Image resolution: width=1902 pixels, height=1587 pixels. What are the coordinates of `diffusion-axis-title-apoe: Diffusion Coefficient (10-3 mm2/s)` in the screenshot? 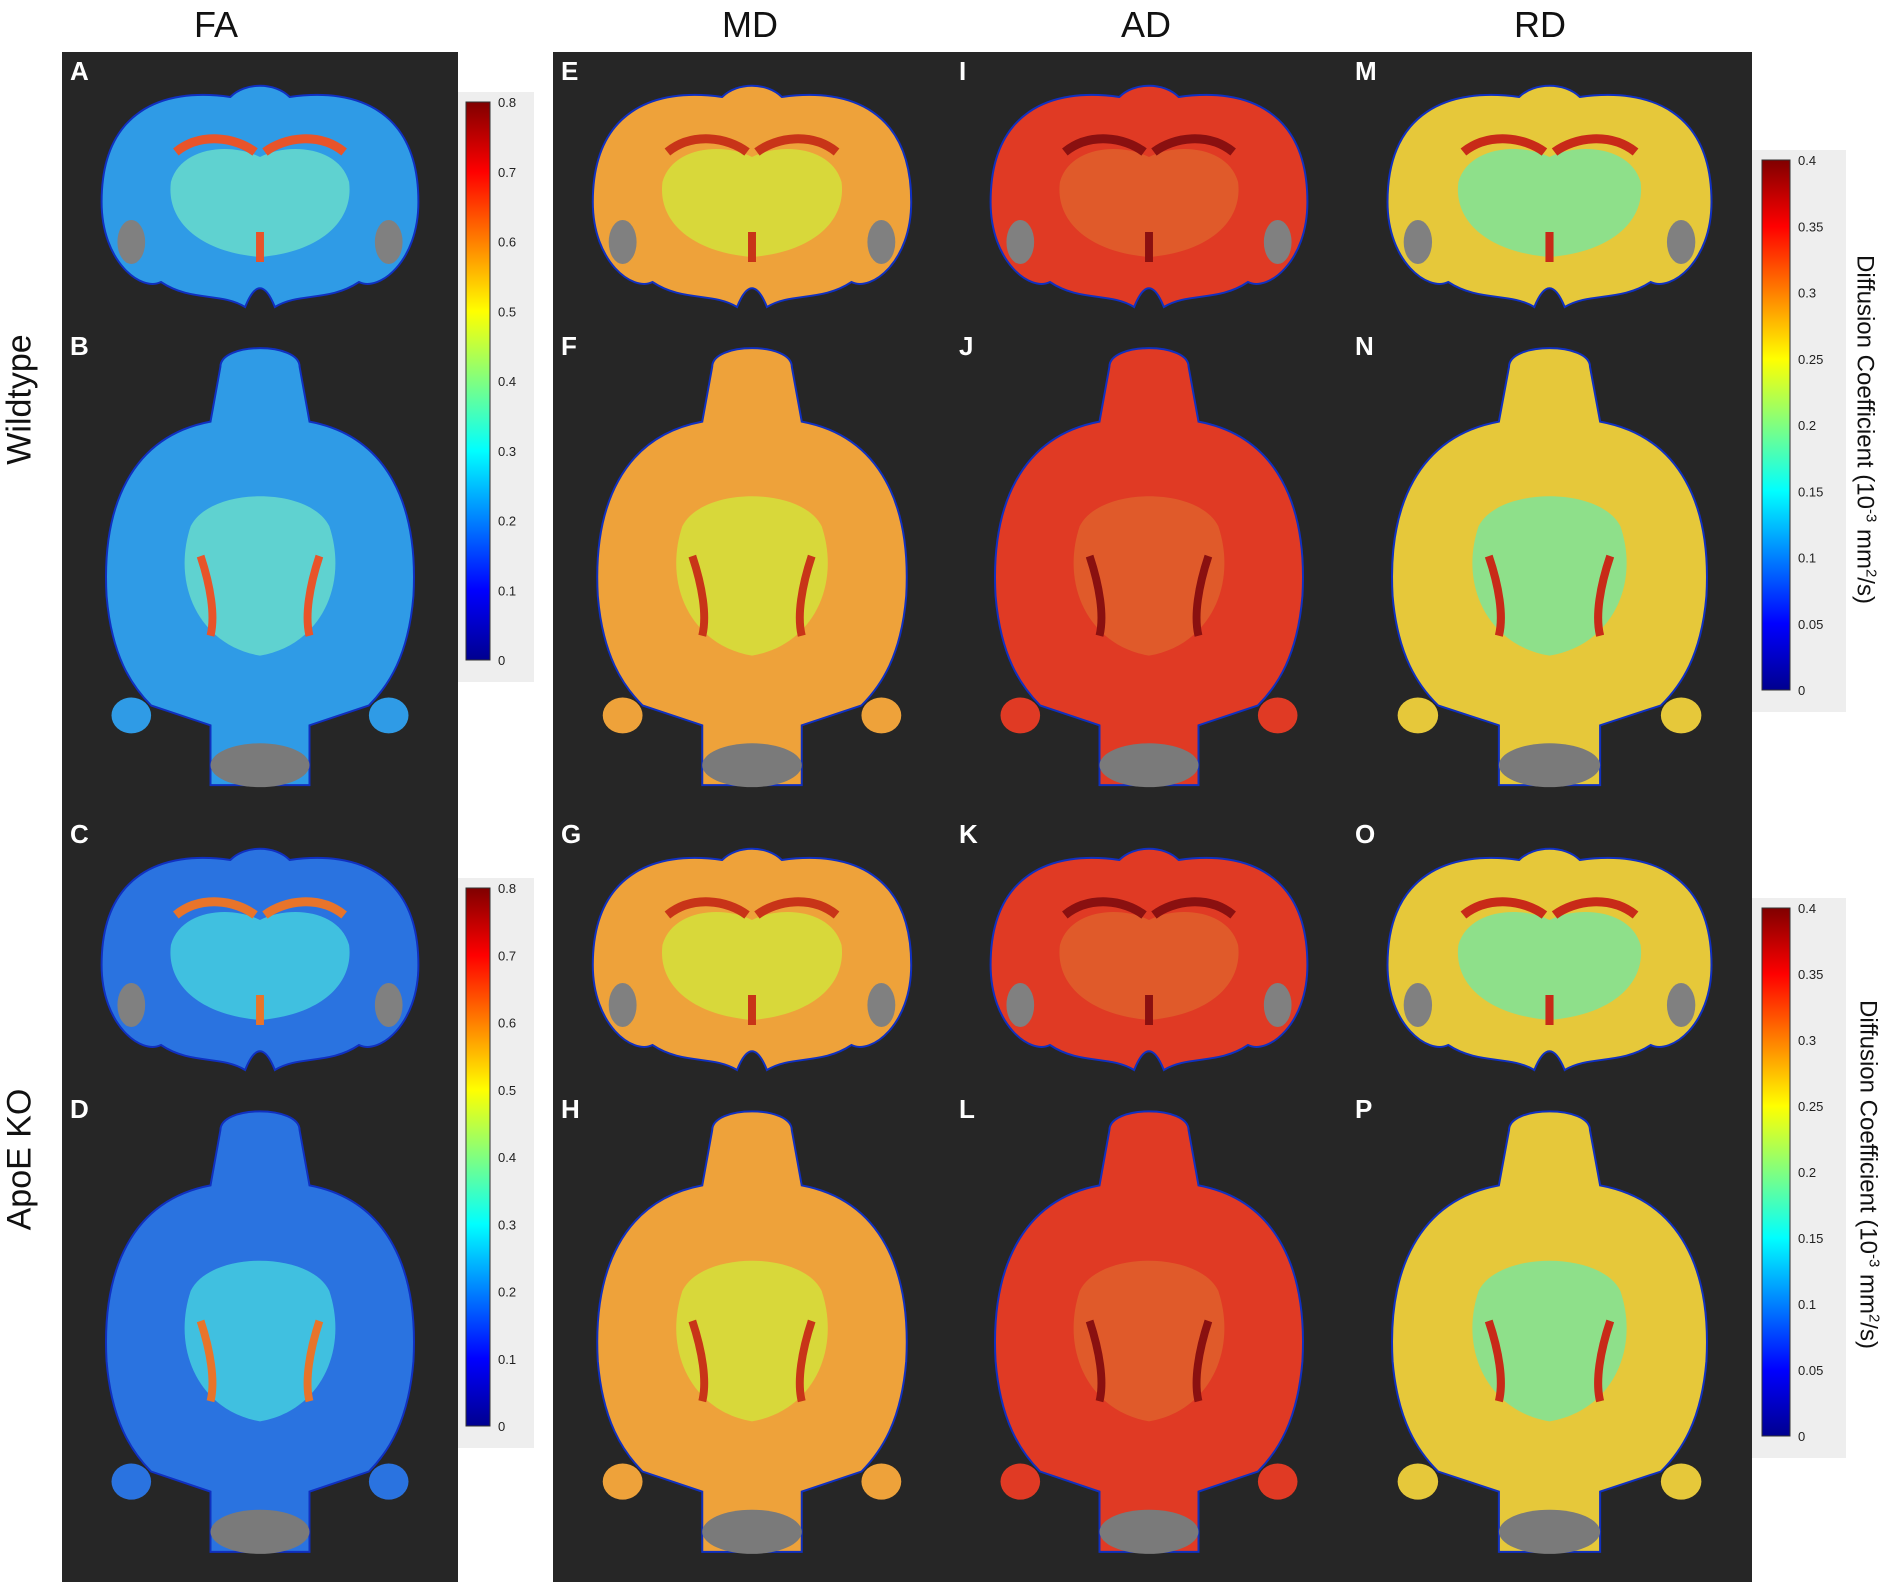 It's located at (1868, 1175).